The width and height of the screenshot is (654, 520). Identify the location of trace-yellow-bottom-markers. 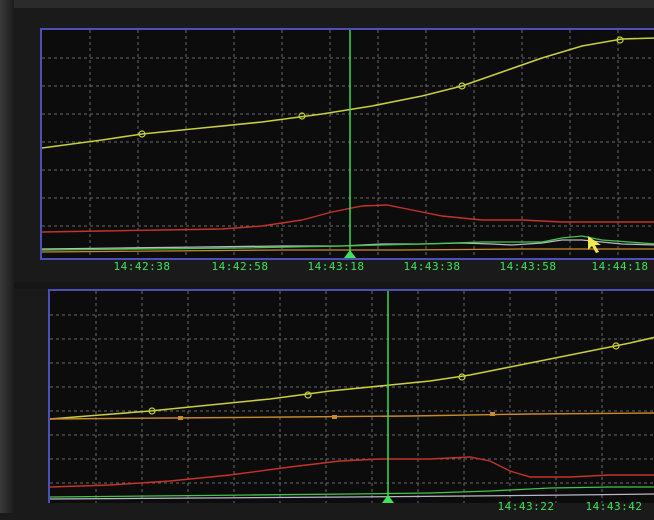
(384, 378).